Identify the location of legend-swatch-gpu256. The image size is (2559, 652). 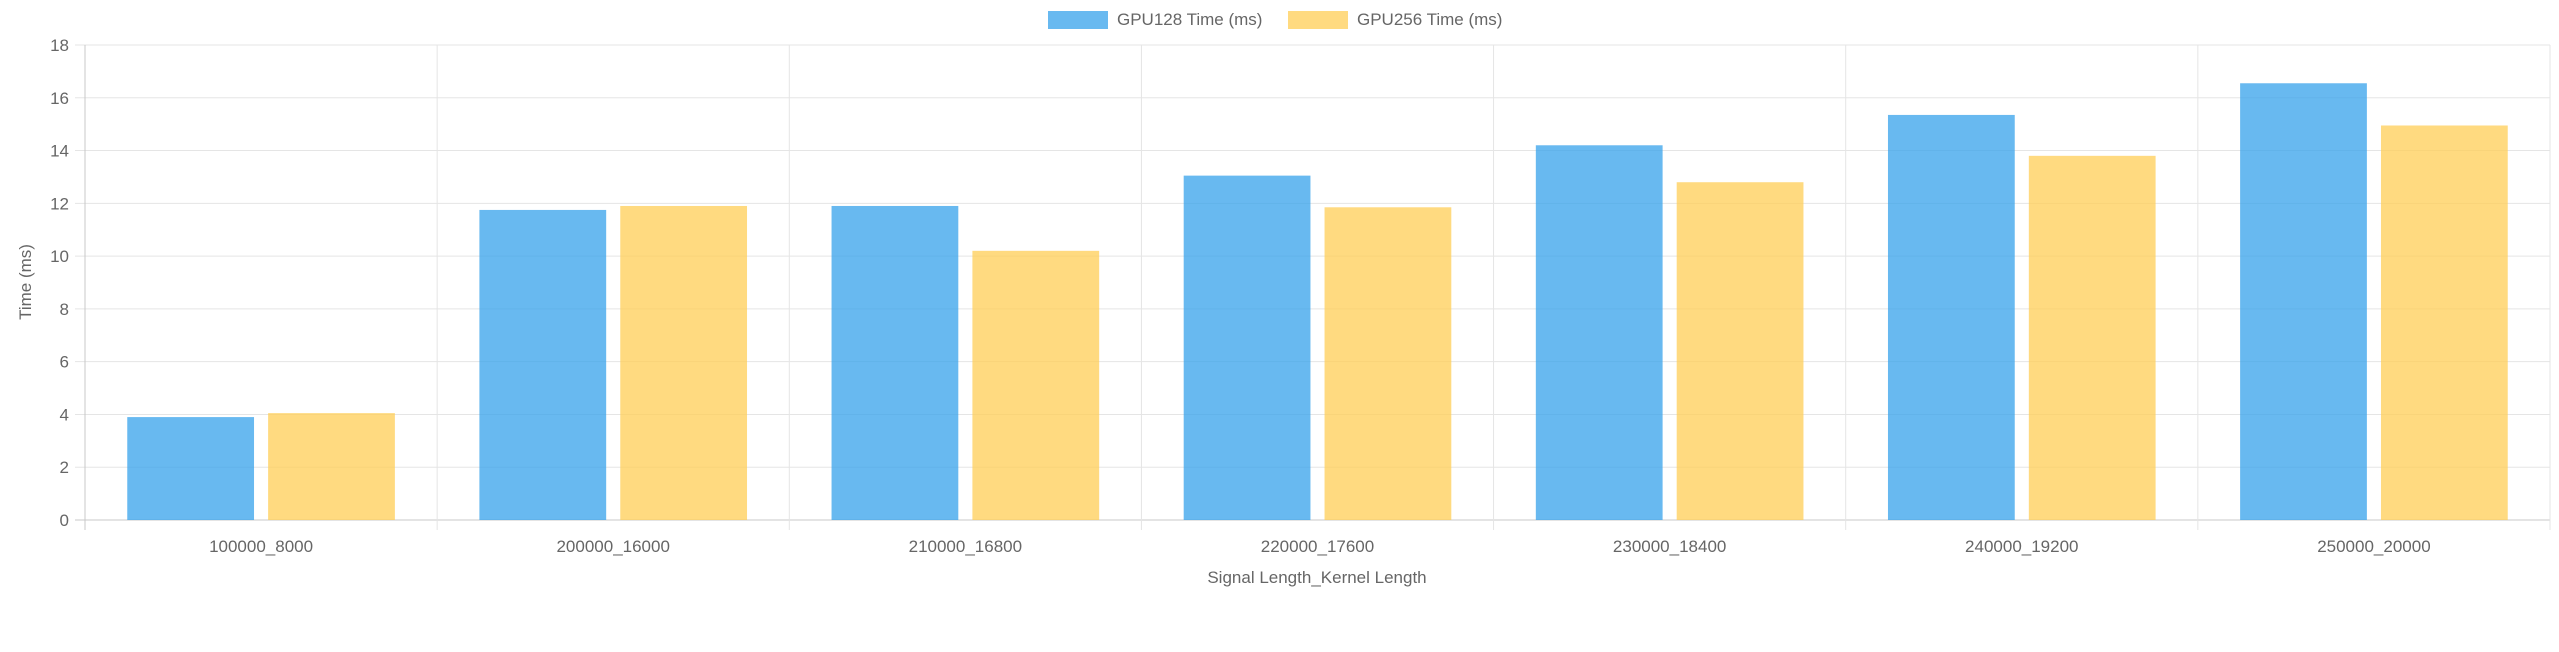
(1318, 20).